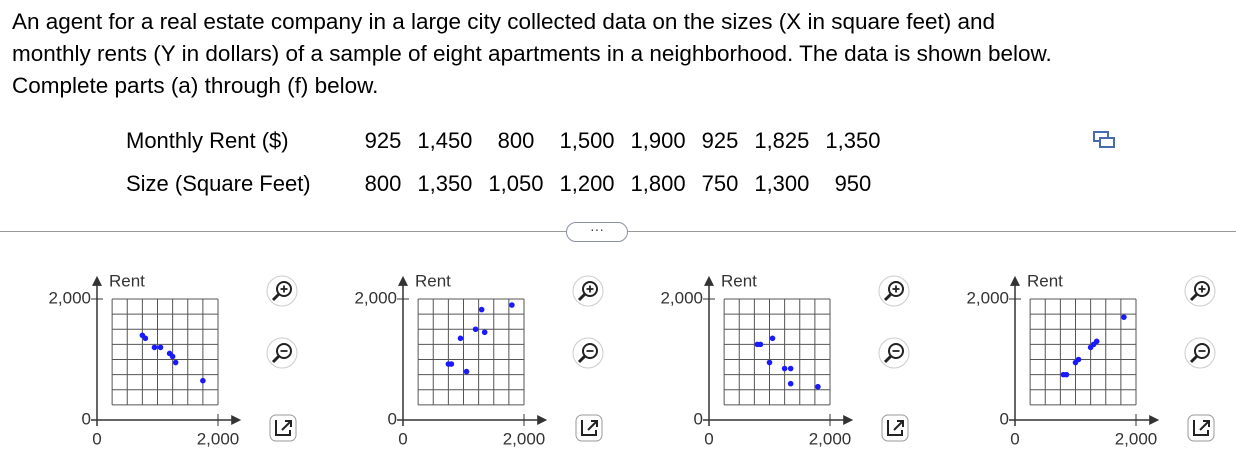 The image size is (1236, 462). Describe the element at coordinates (1104, 140) in the screenshot. I see `copy-icon` at that location.